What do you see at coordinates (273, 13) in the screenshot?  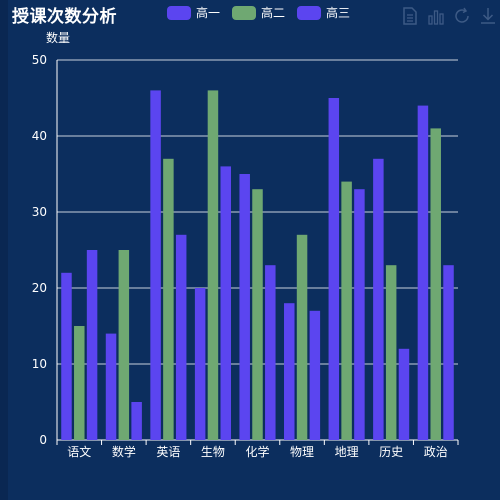 I see `legend-label-series-1: 高二` at bounding box center [273, 13].